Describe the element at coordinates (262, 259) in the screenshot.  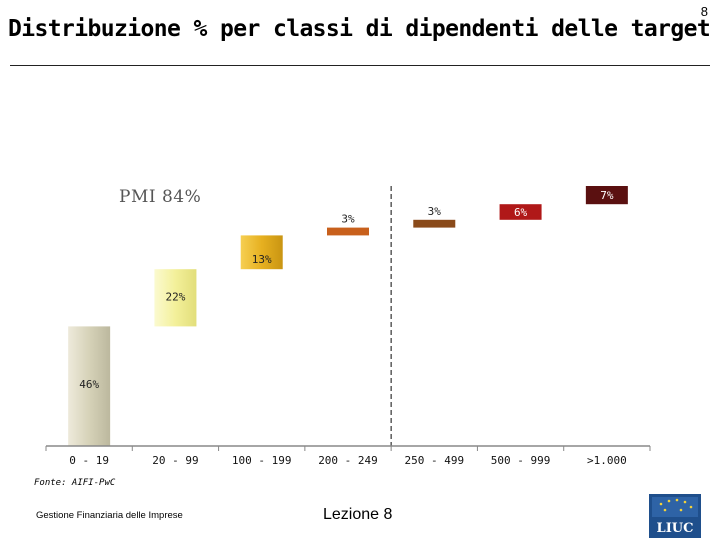
I see `data-label-2: 13%` at that location.